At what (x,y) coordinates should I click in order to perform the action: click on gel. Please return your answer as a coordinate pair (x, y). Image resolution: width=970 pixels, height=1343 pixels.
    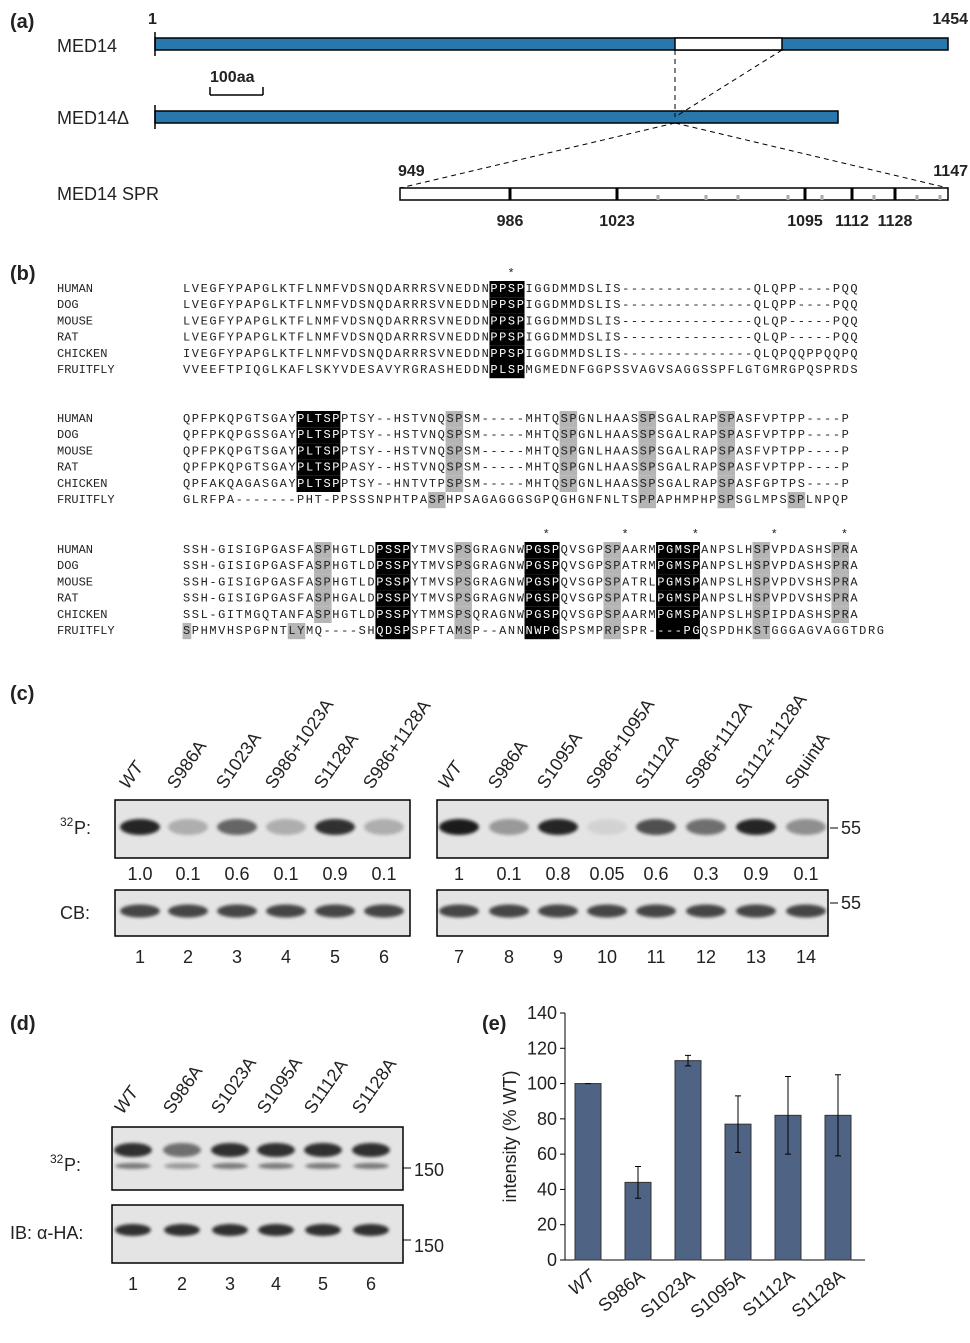
    Looking at the image, I should click on (262, 913).